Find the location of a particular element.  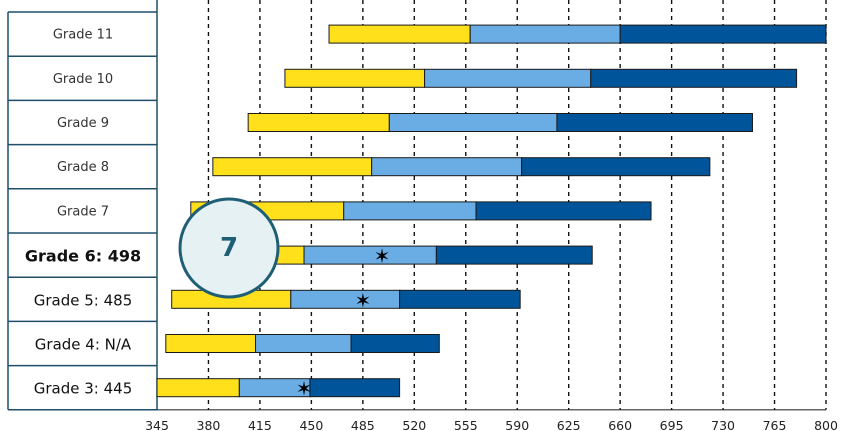

x-tick-label: 800 is located at coordinates (826, 424).